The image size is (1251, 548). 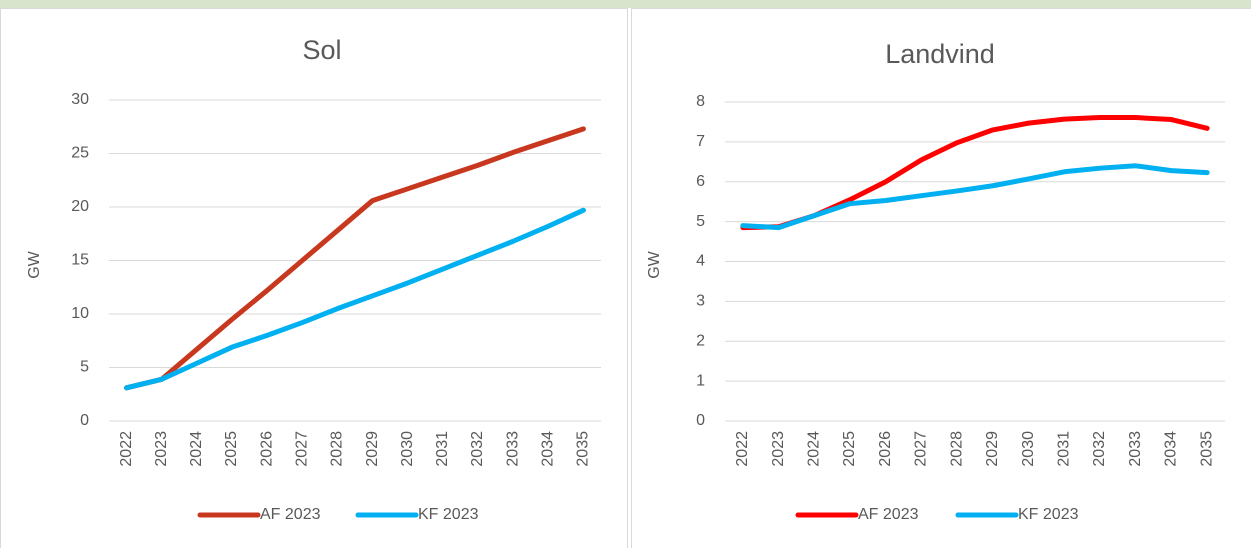 I want to click on y-tick-label: 3, so click(x=700, y=301).